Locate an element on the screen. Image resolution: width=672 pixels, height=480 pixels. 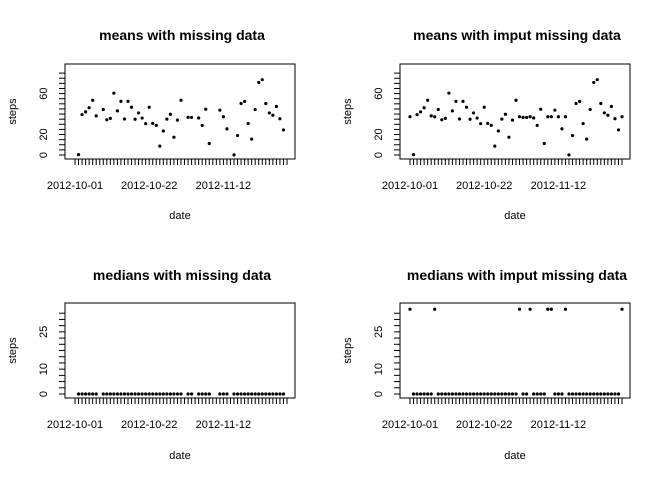
x-tick-label: 2012-11-12 is located at coordinates (223, 425).